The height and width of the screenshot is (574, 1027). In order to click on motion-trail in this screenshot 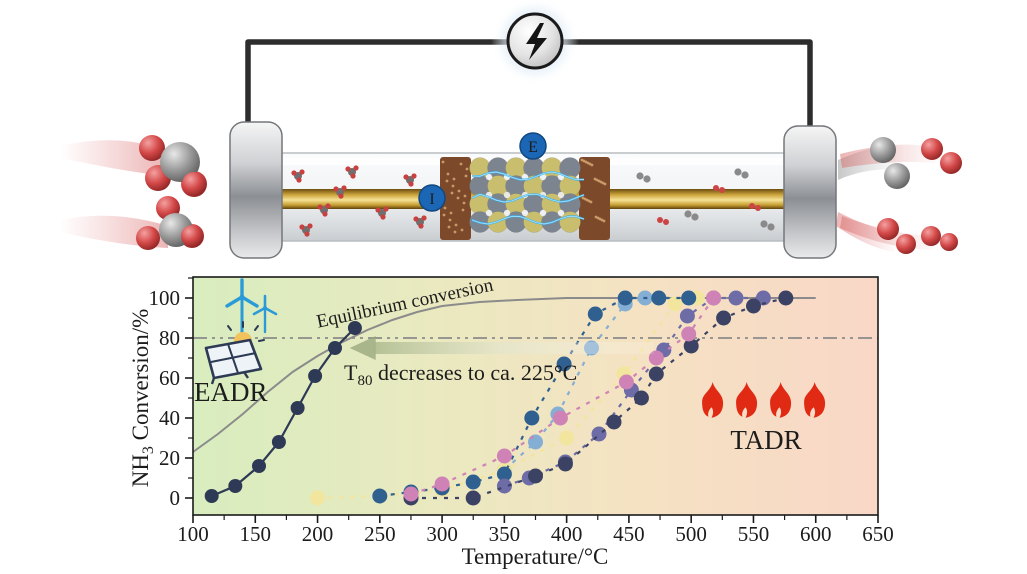, I will do `click(112, 158)`.